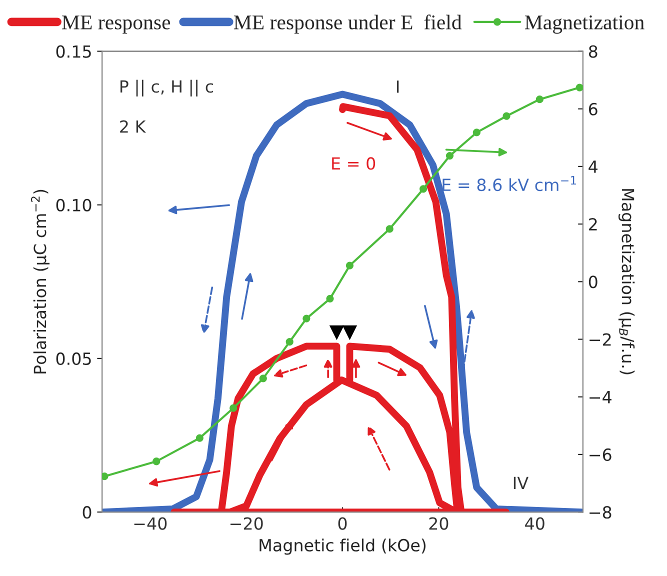 The height and width of the screenshot is (576, 667). I want to click on y2-tick-label: 6, so click(593, 109).